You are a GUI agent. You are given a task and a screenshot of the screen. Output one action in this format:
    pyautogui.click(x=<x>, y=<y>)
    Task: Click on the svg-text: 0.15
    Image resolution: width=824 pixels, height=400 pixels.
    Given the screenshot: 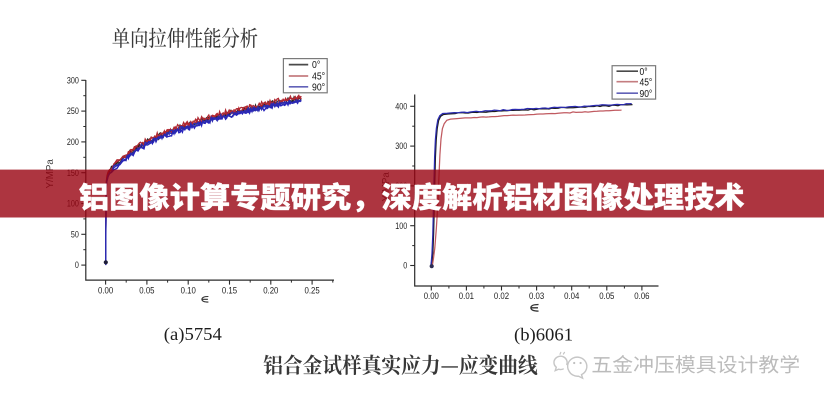 What is the action you would take?
    pyautogui.click(x=229, y=290)
    